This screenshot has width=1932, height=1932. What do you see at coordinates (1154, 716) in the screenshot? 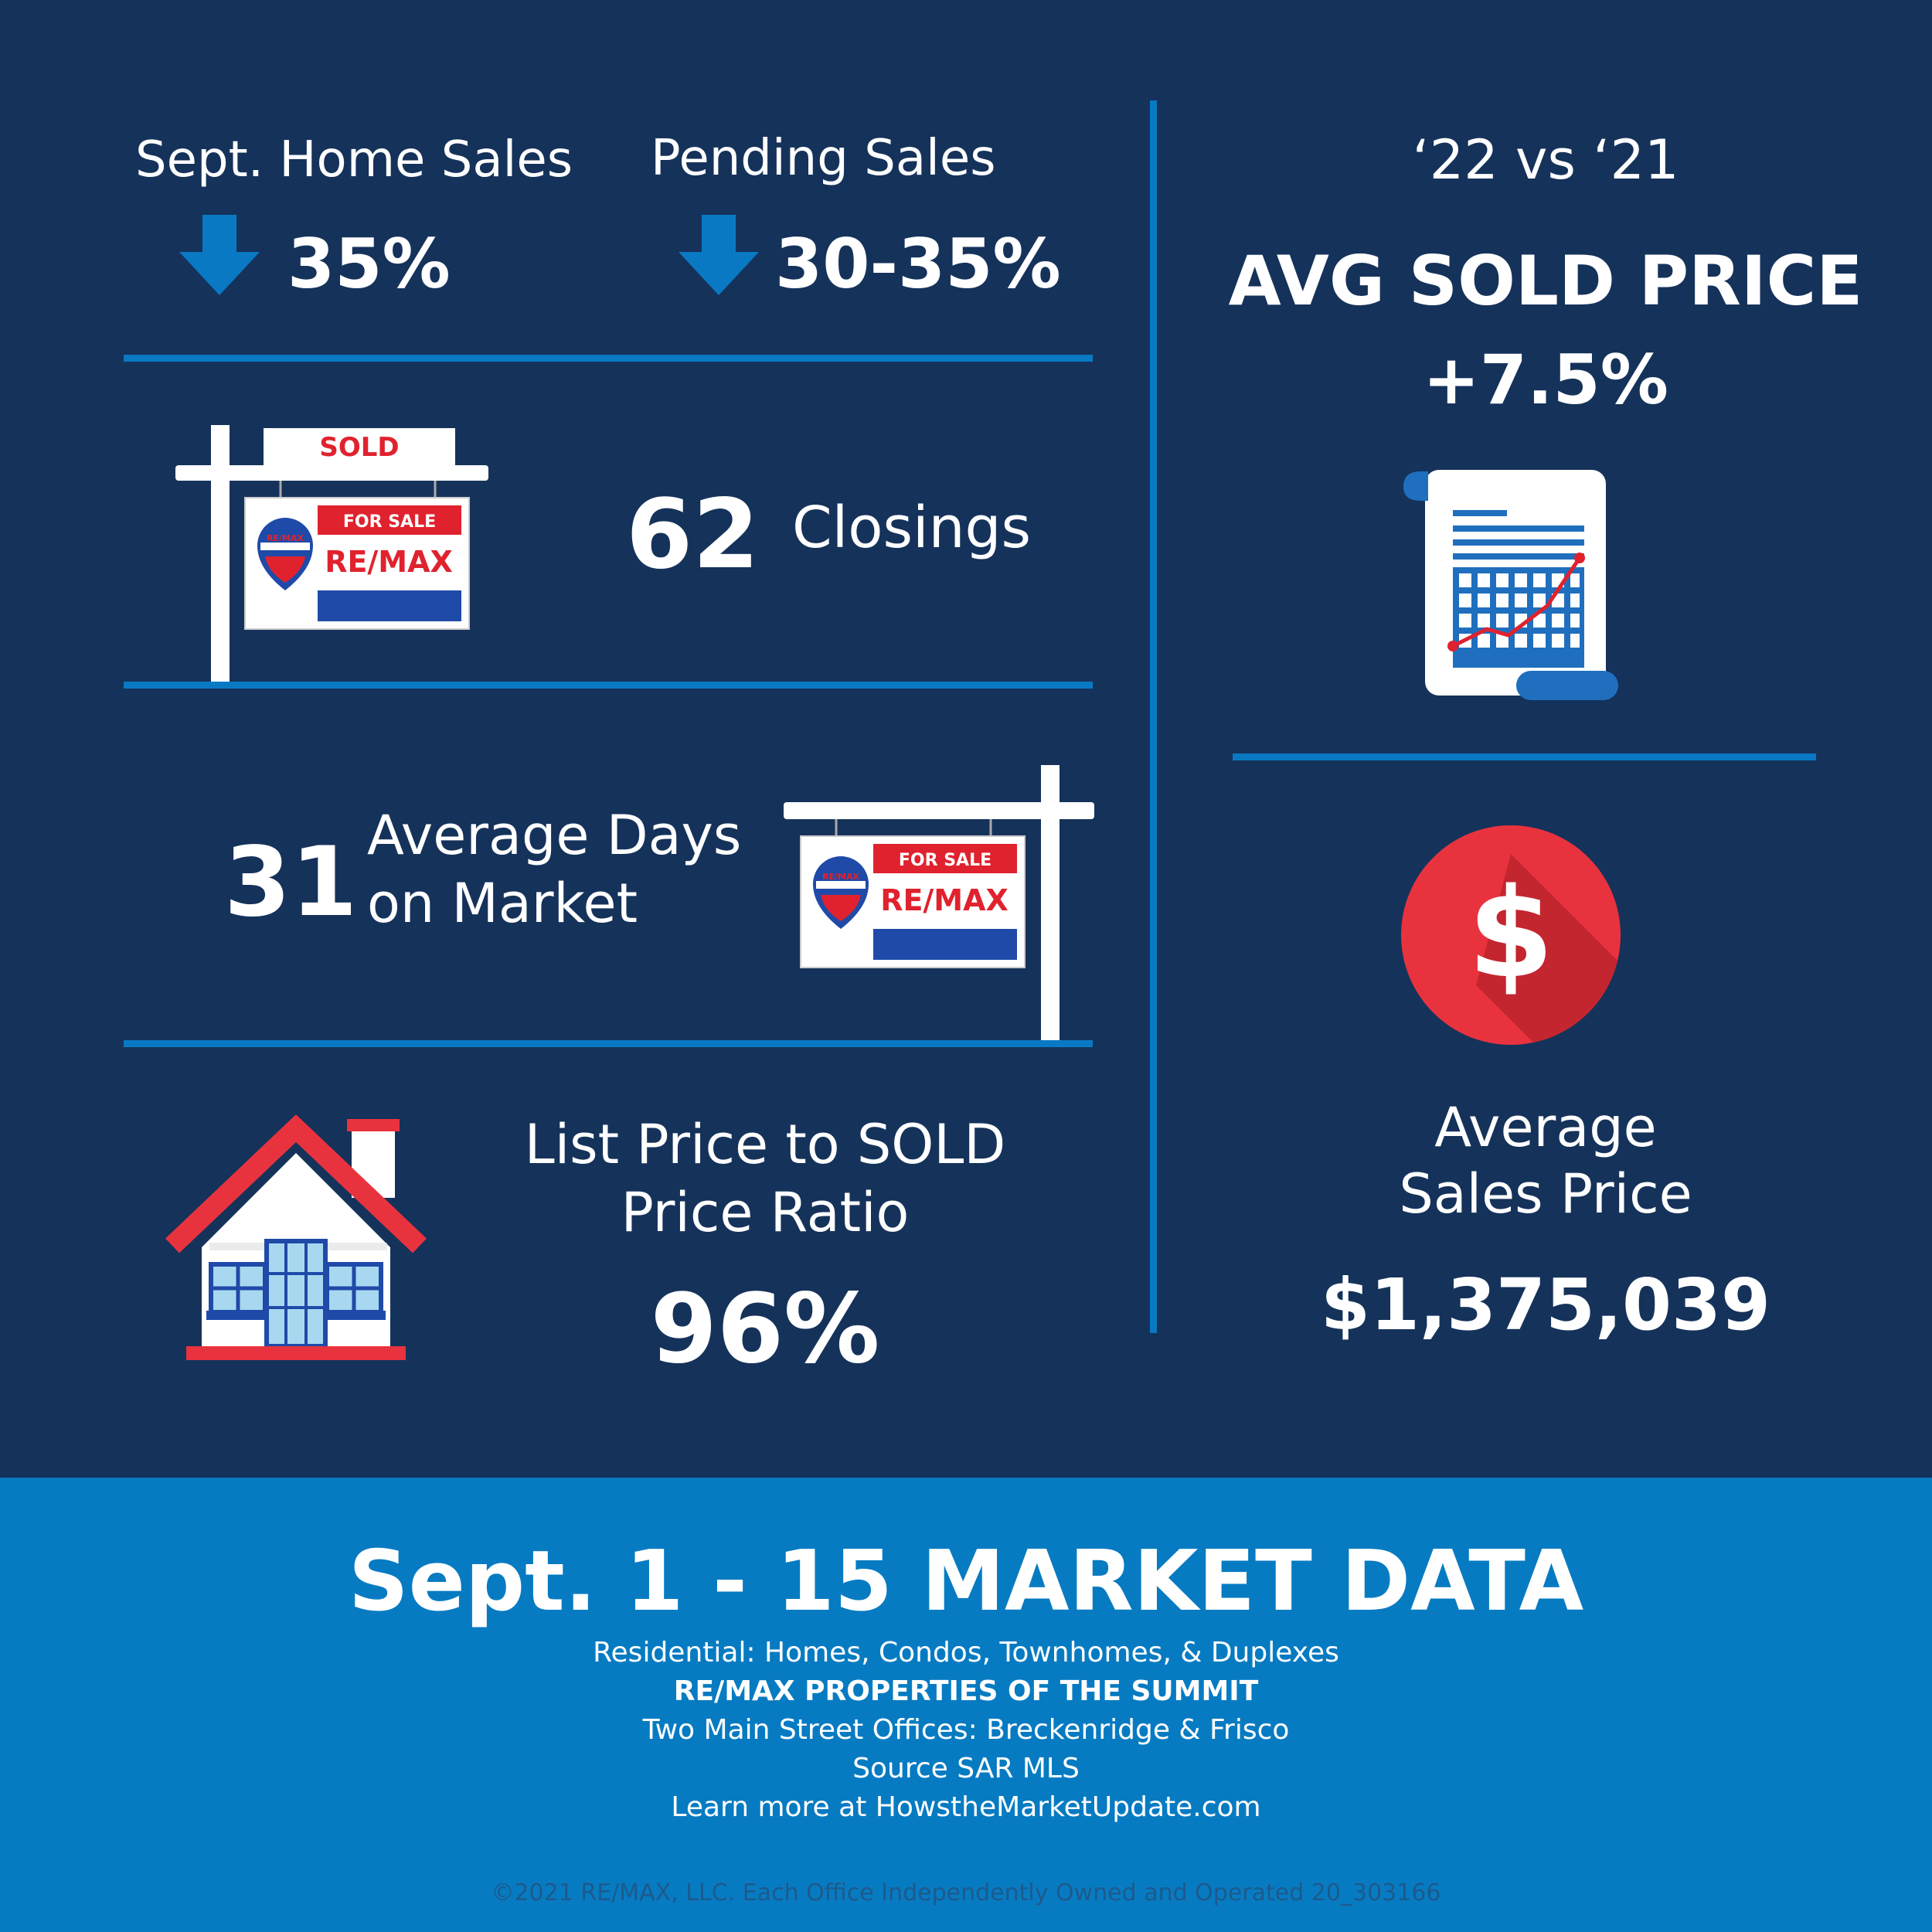
I see `column-divider` at bounding box center [1154, 716].